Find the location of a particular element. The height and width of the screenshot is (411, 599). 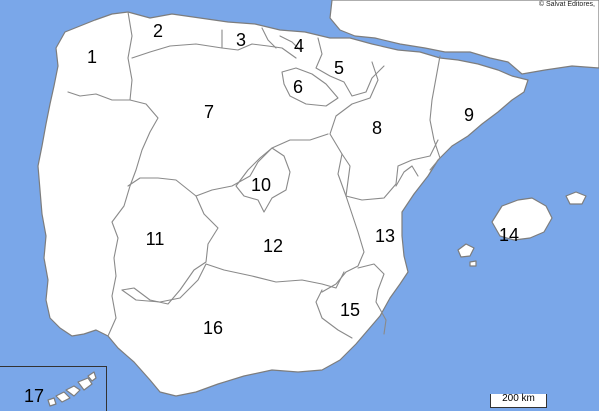

region-label-12: 12 is located at coordinates (273, 246).